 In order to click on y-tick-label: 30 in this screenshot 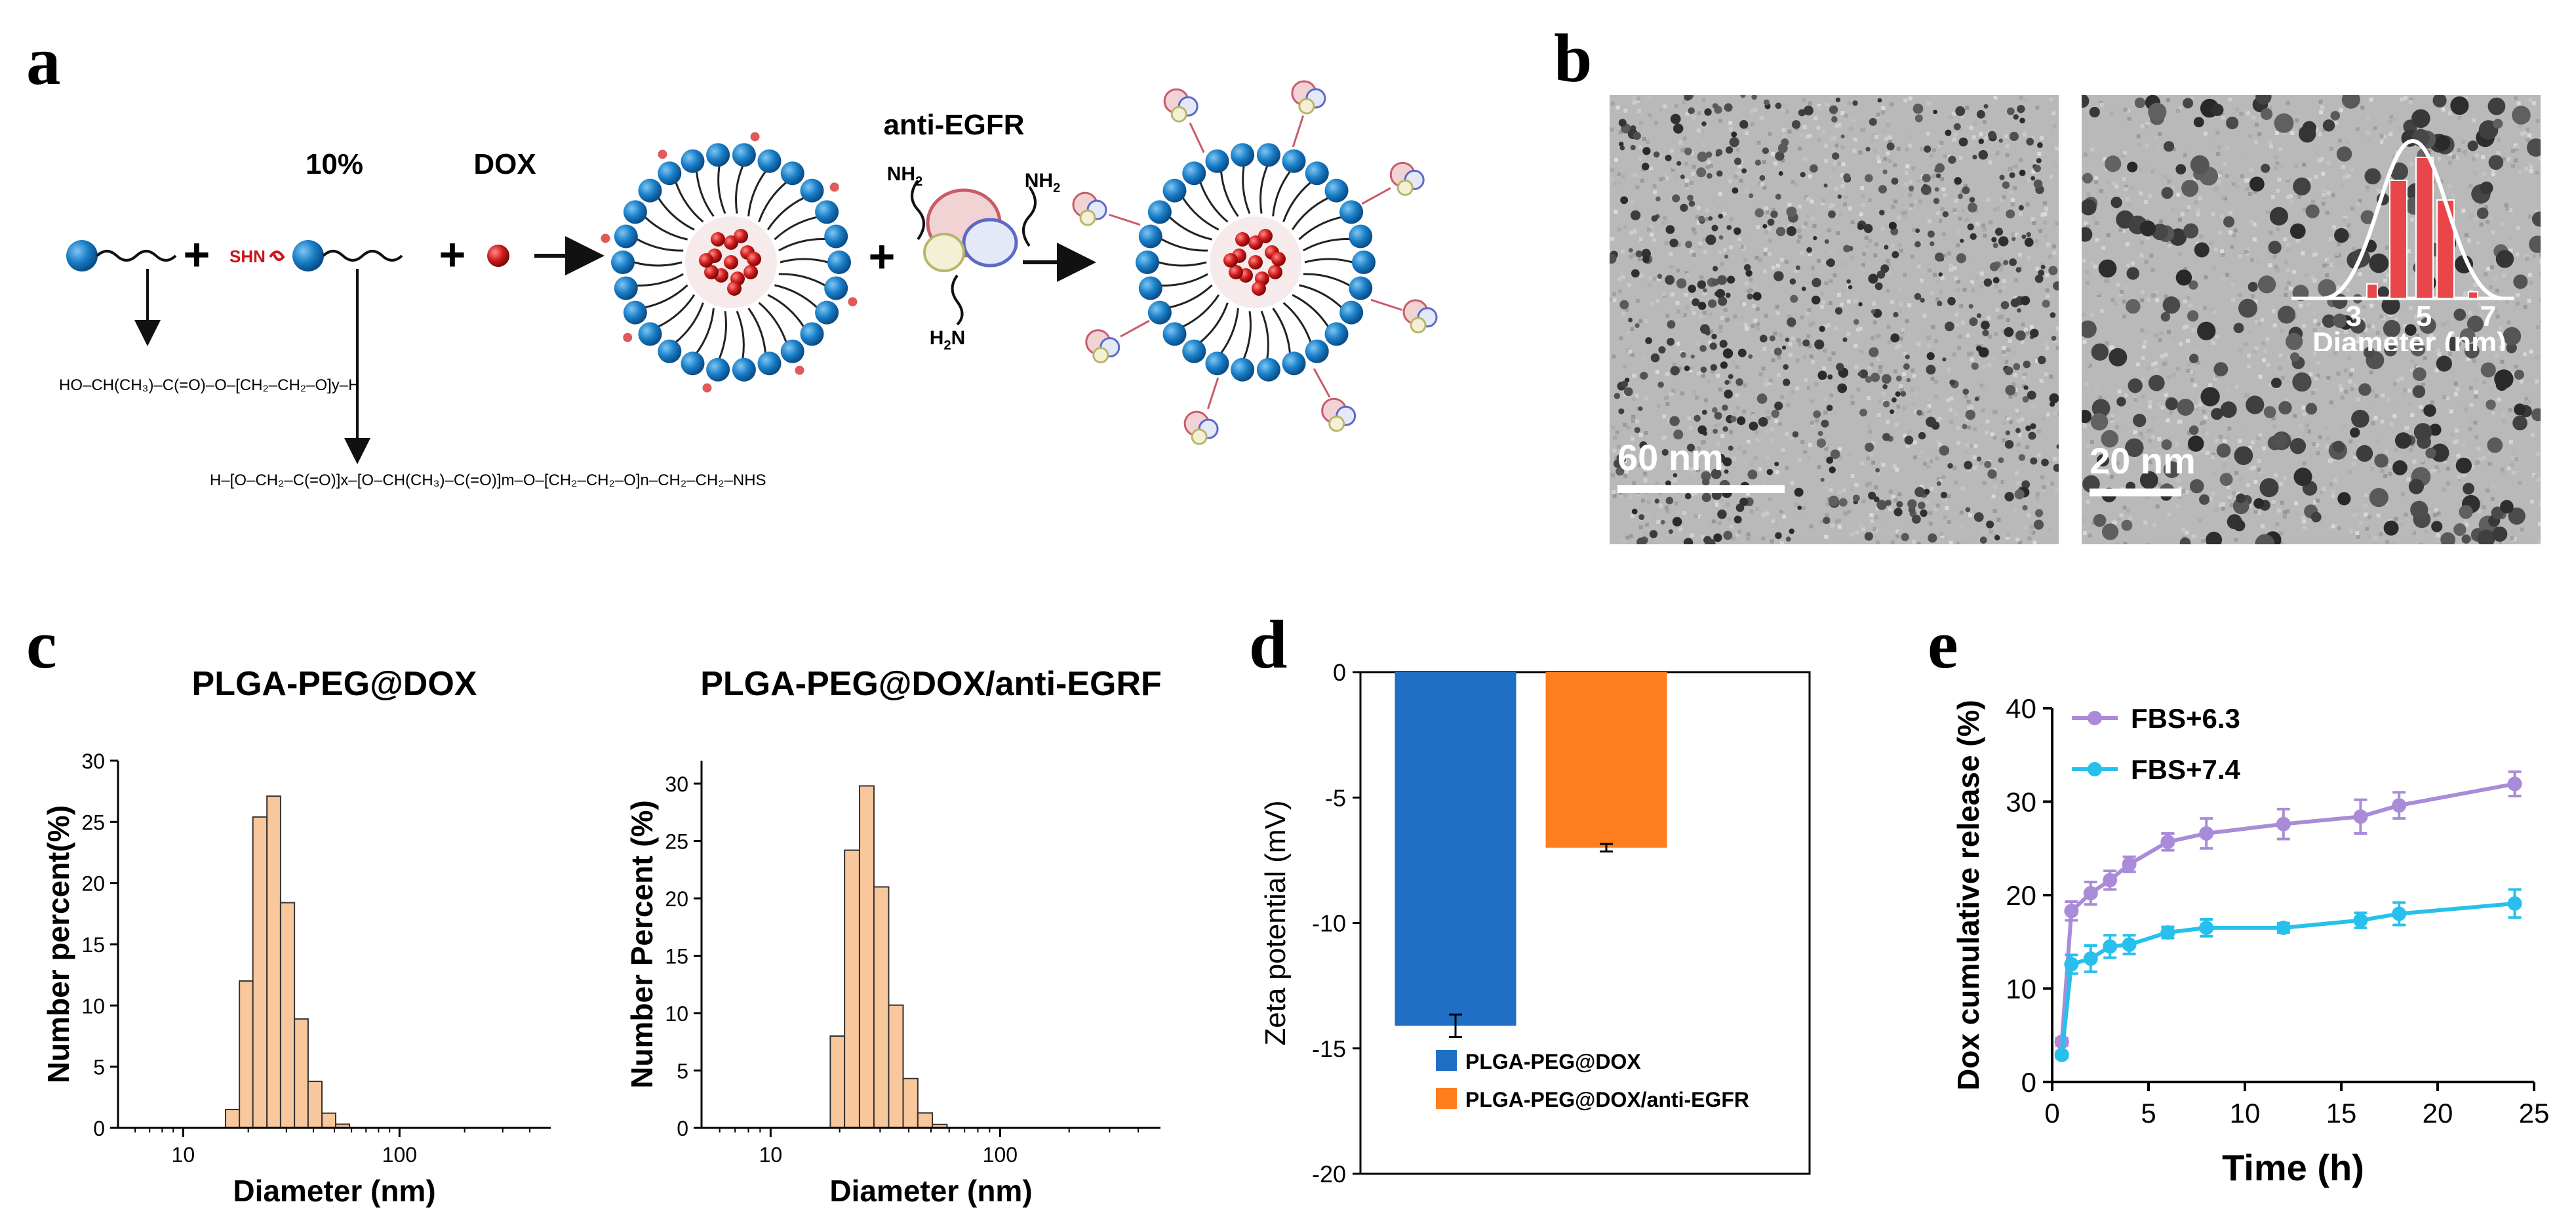, I will do `click(93, 762)`.